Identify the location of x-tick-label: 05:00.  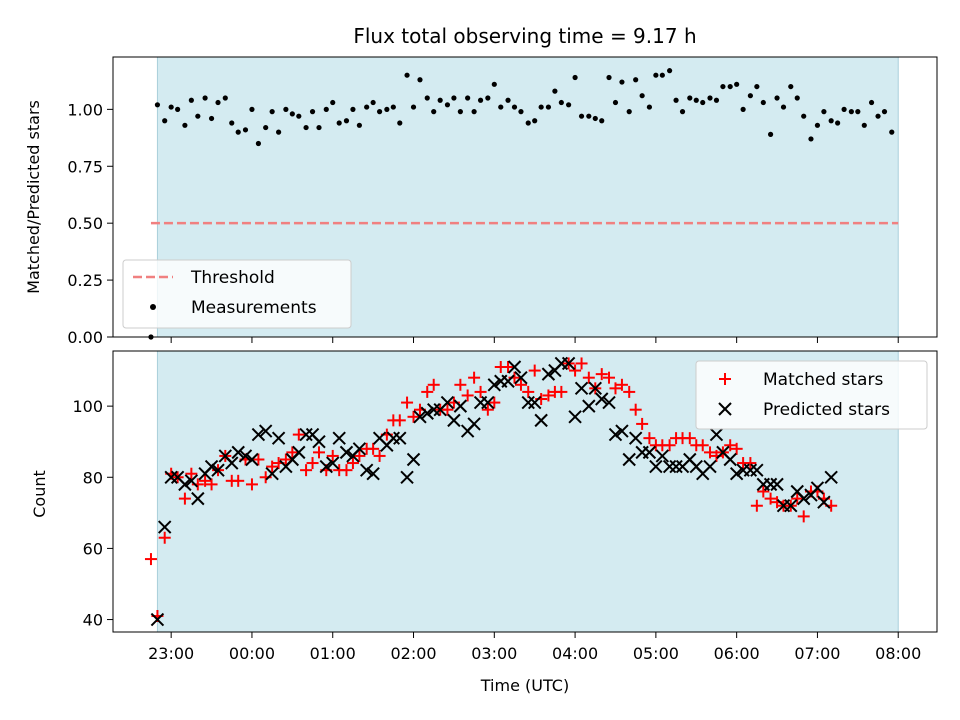
(656, 653).